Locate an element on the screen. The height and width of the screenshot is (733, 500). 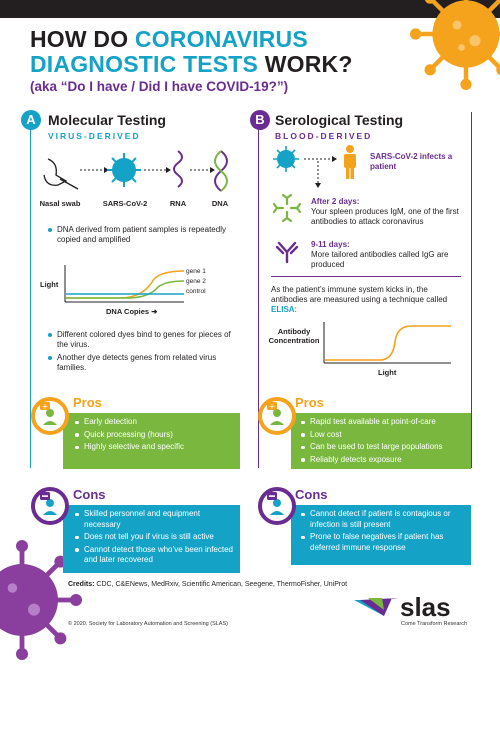
antibody-curve is located at coordinates (388, 343).